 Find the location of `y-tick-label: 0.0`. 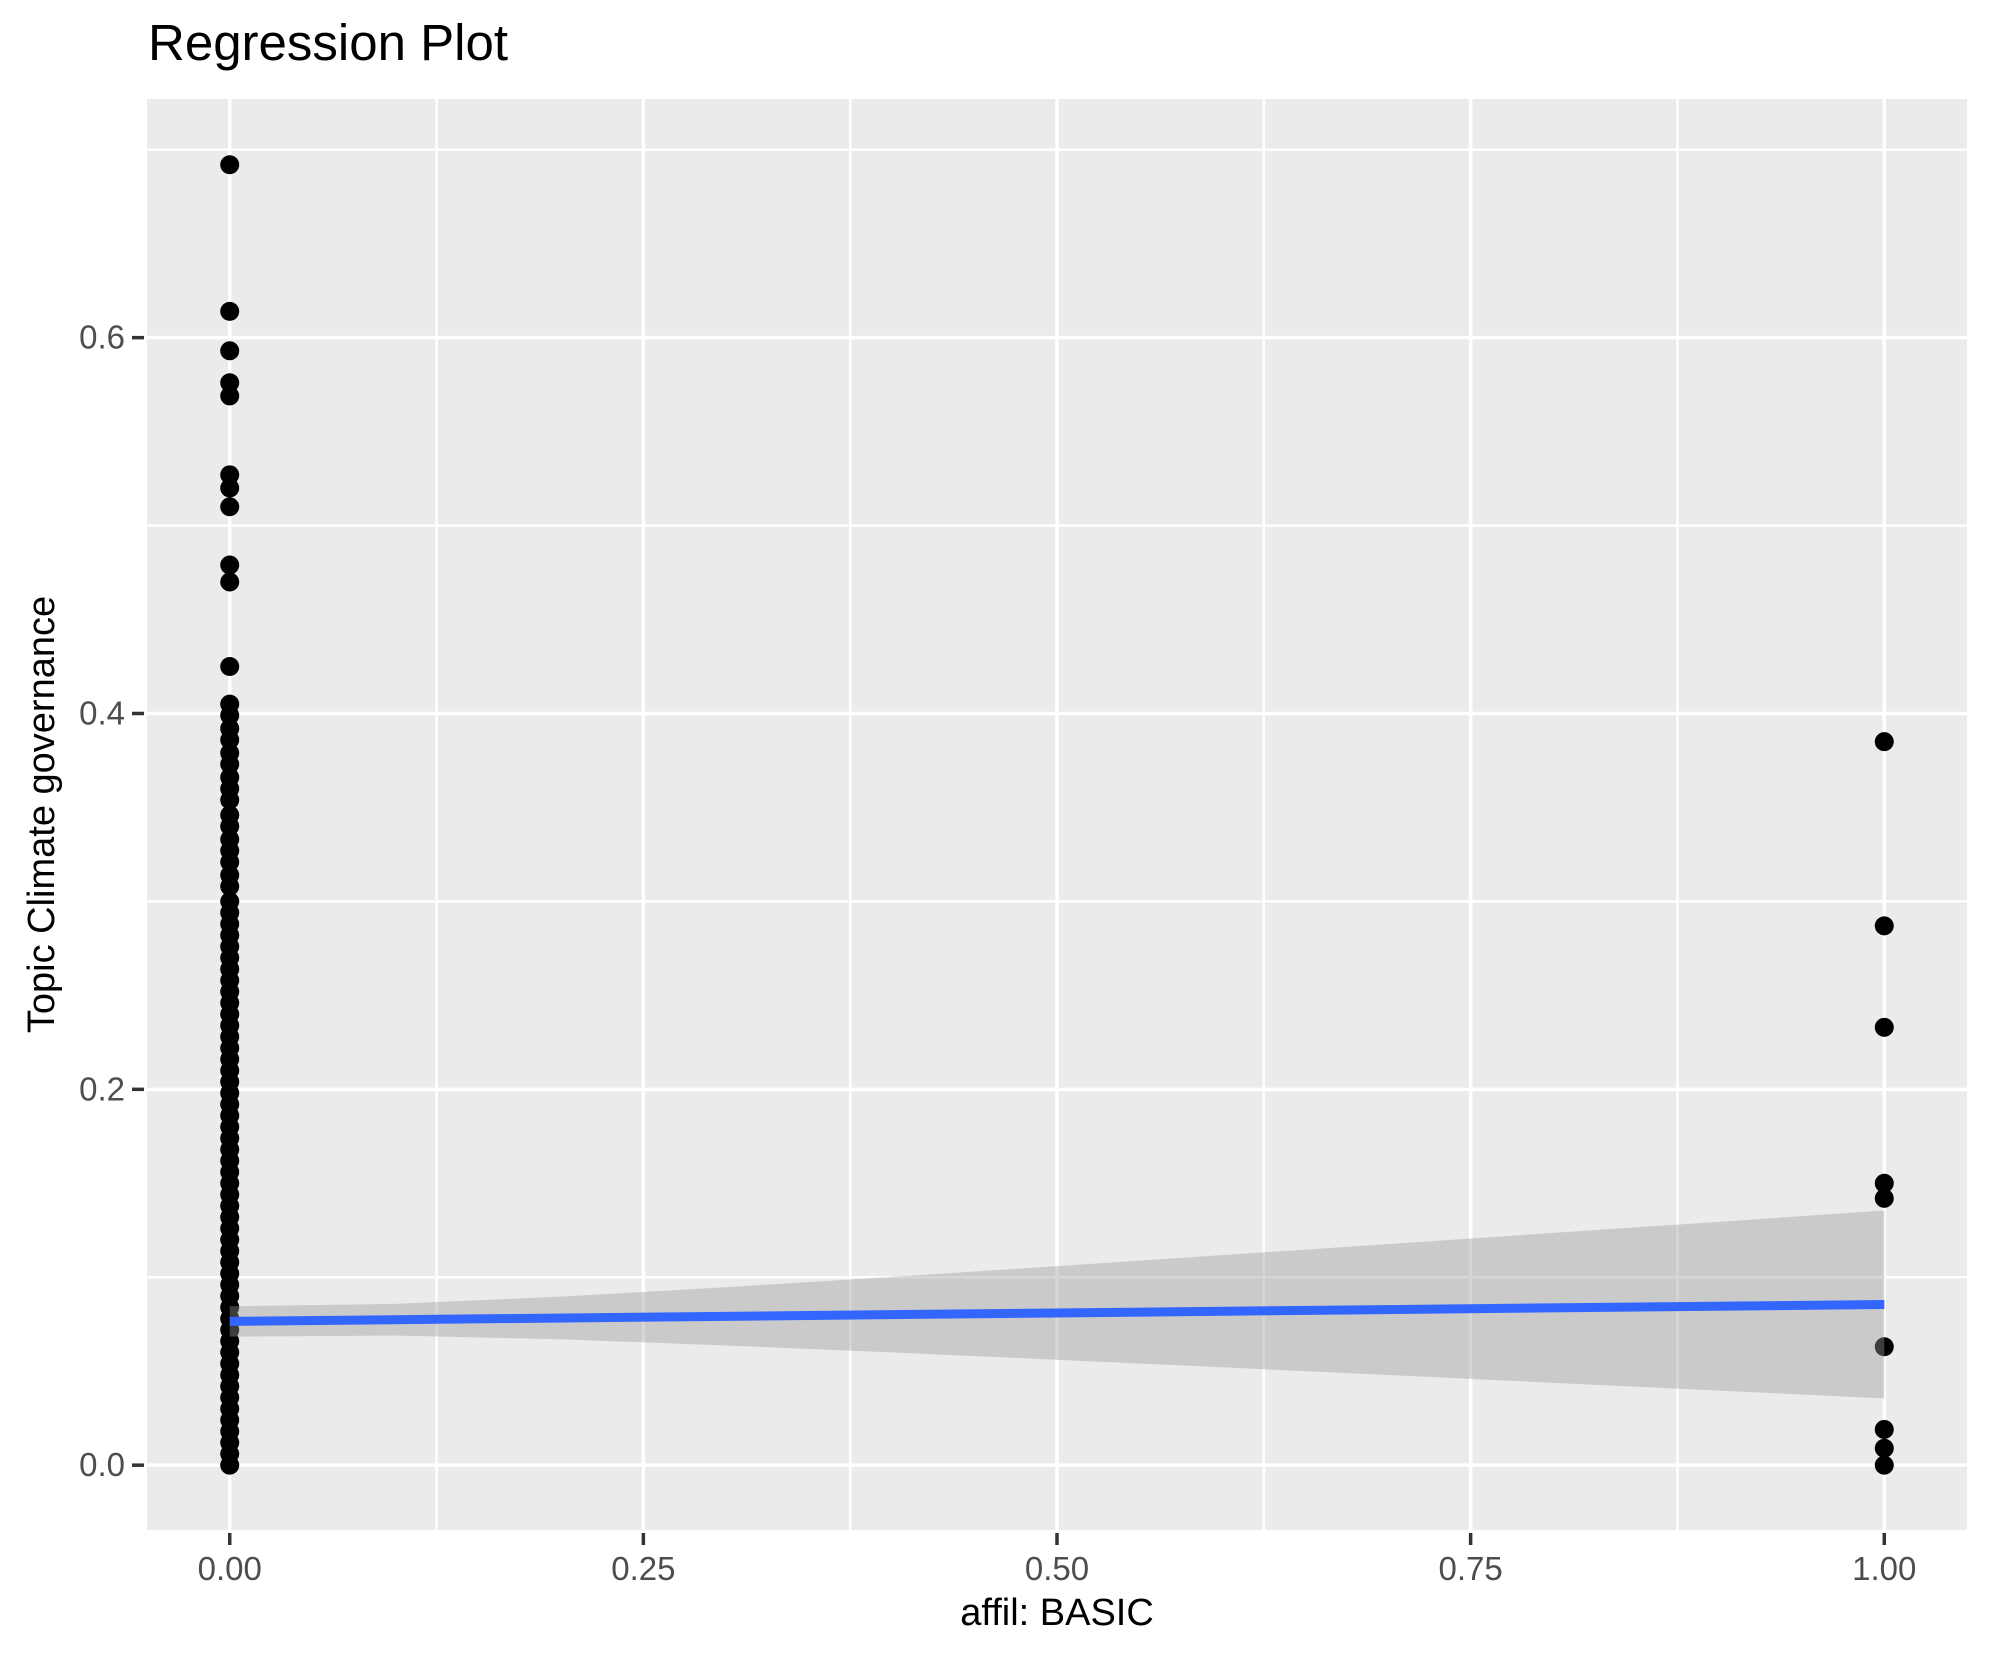

y-tick-label: 0.0 is located at coordinates (102, 1464).